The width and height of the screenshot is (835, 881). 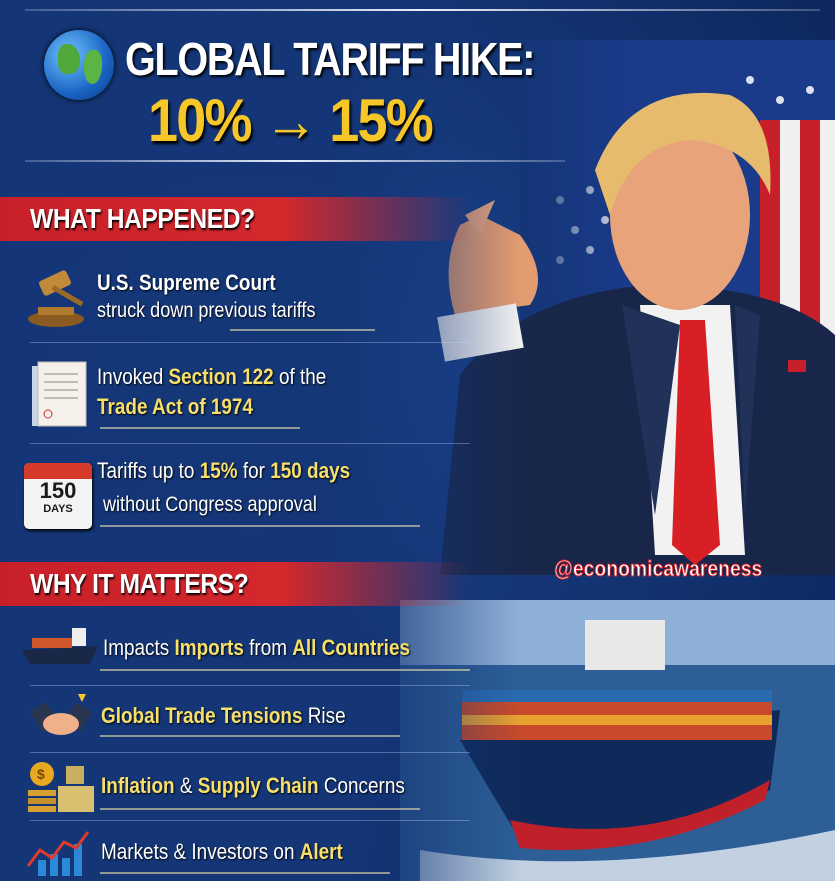 I want to click on text: Rise, so click(x=324, y=715).